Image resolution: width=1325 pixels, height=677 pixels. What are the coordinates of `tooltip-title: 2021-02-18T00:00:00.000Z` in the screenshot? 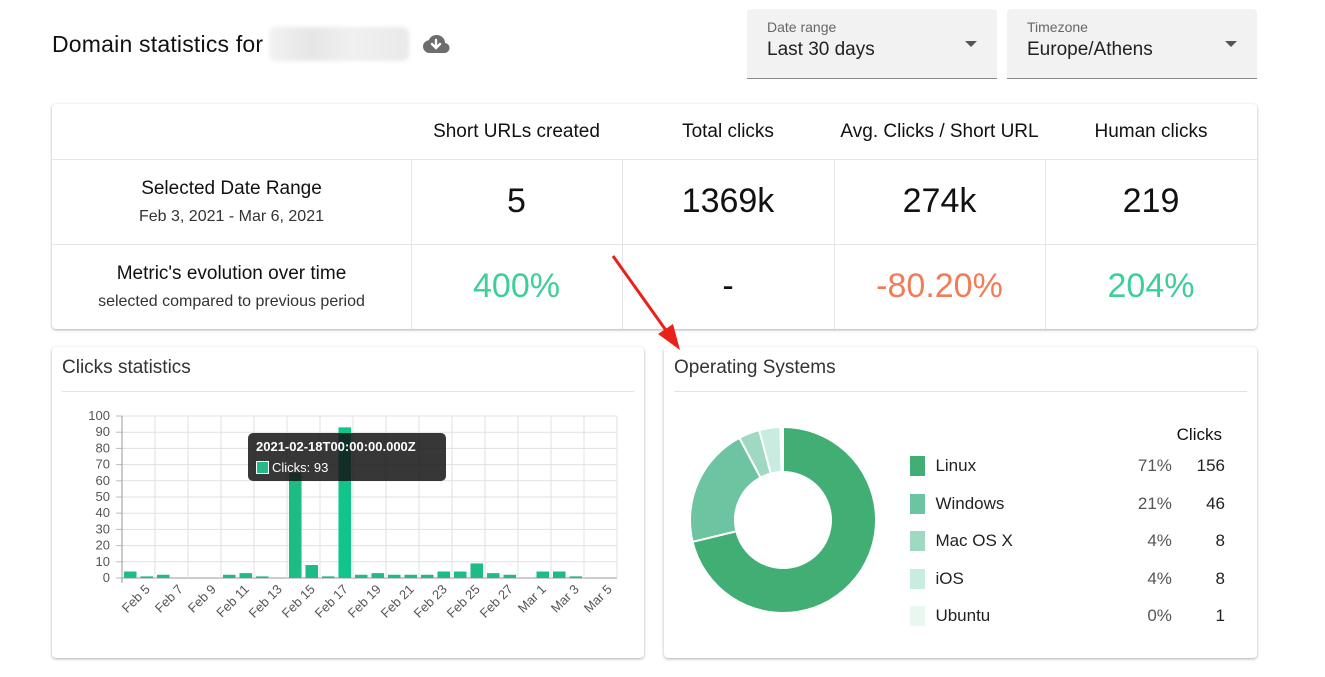 It's located at (336, 446).